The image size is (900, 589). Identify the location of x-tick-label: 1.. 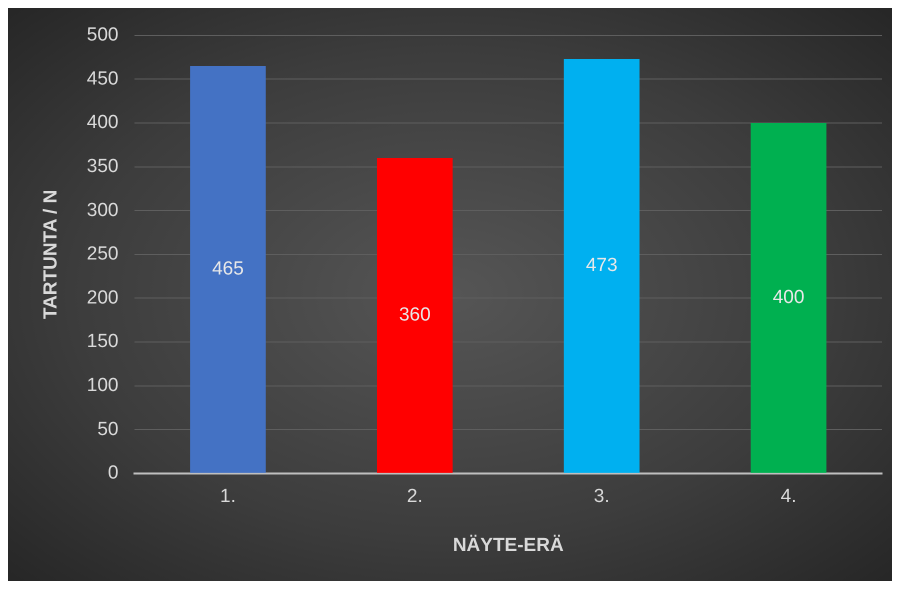
(228, 497).